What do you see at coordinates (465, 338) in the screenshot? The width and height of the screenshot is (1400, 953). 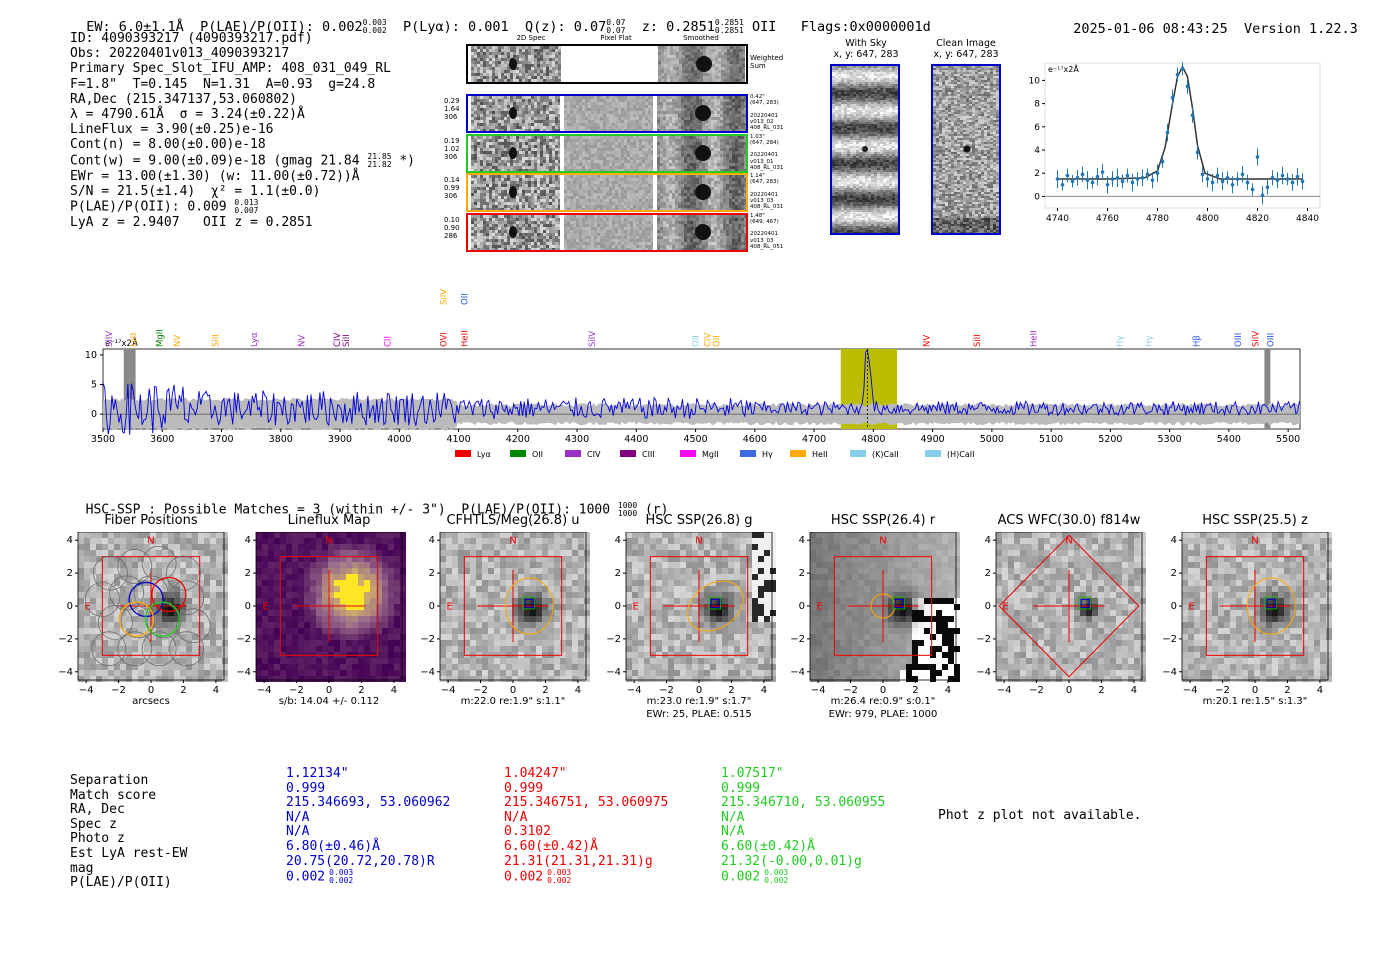 I see `spectral-line-label: HeII` at bounding box center [465, 338].